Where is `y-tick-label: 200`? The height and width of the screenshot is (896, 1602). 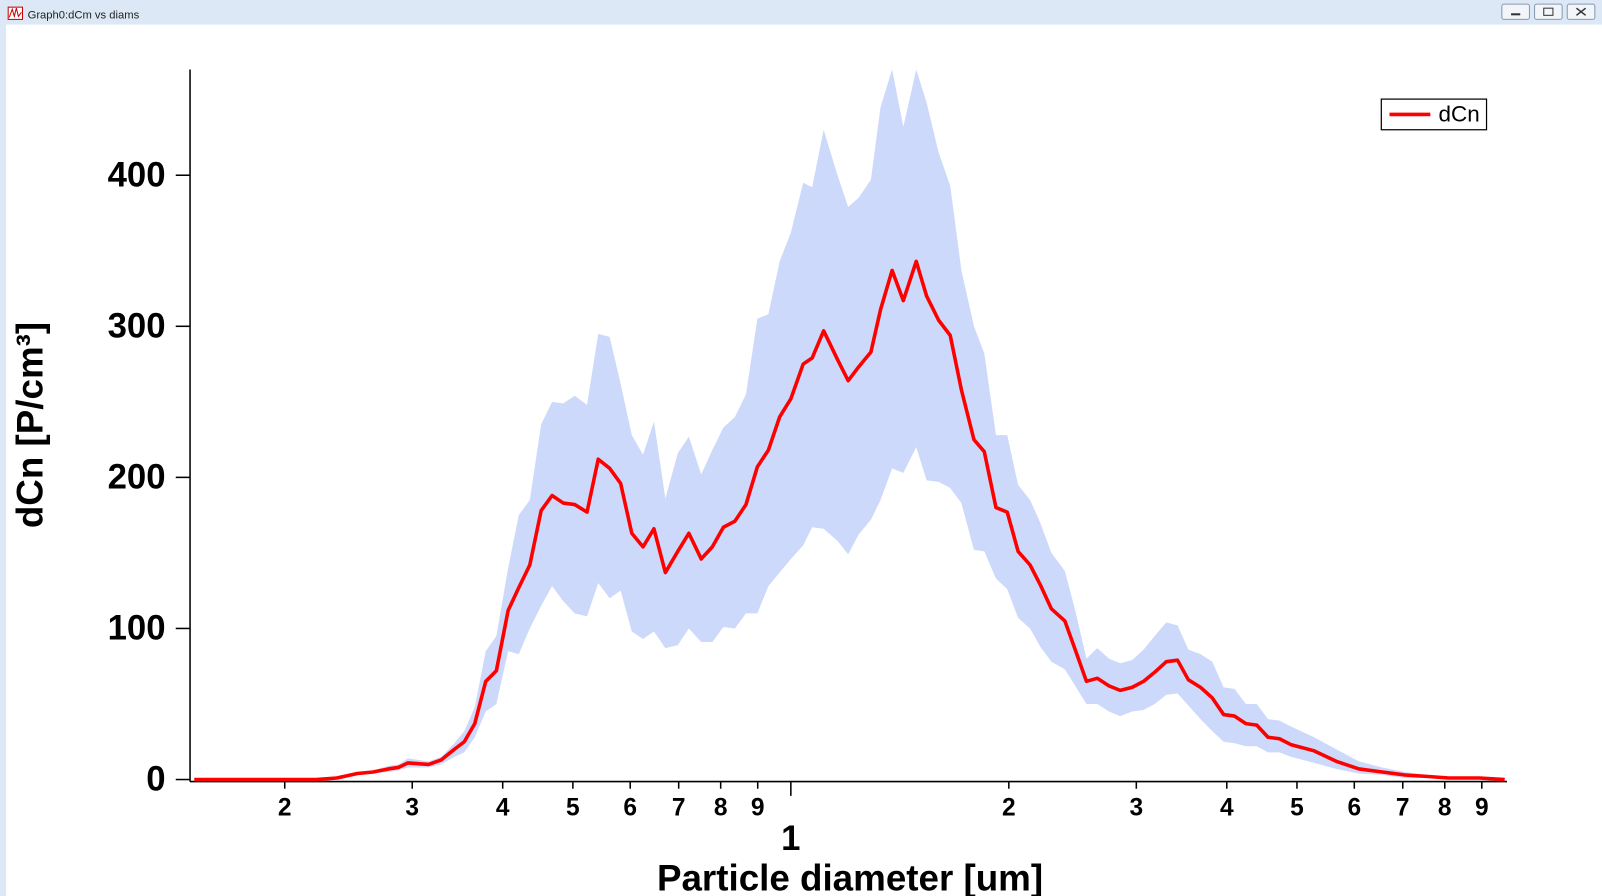 y-tick-label: 200 is located at coordinates (137, 478).